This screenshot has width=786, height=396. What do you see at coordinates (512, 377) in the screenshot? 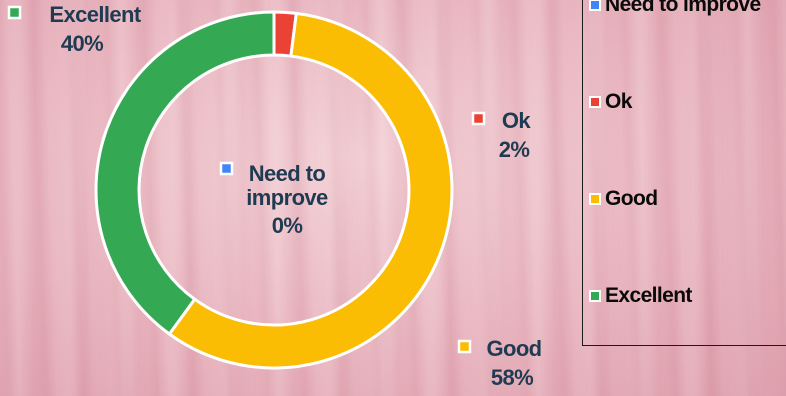
I see `data-label-value-good: 58%` at bounding box center [512, 377].